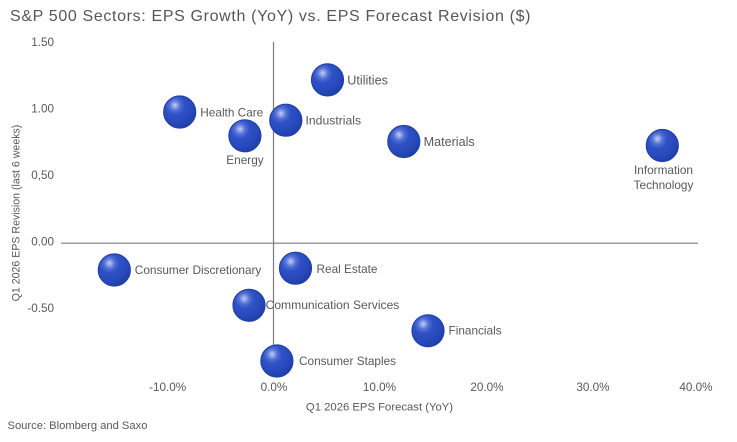 The image size is (737, 442). What do you see at coordinates (42, 175) in the screenshot?
I see `svg-text: 0,50` at bounding box center [42, 175].